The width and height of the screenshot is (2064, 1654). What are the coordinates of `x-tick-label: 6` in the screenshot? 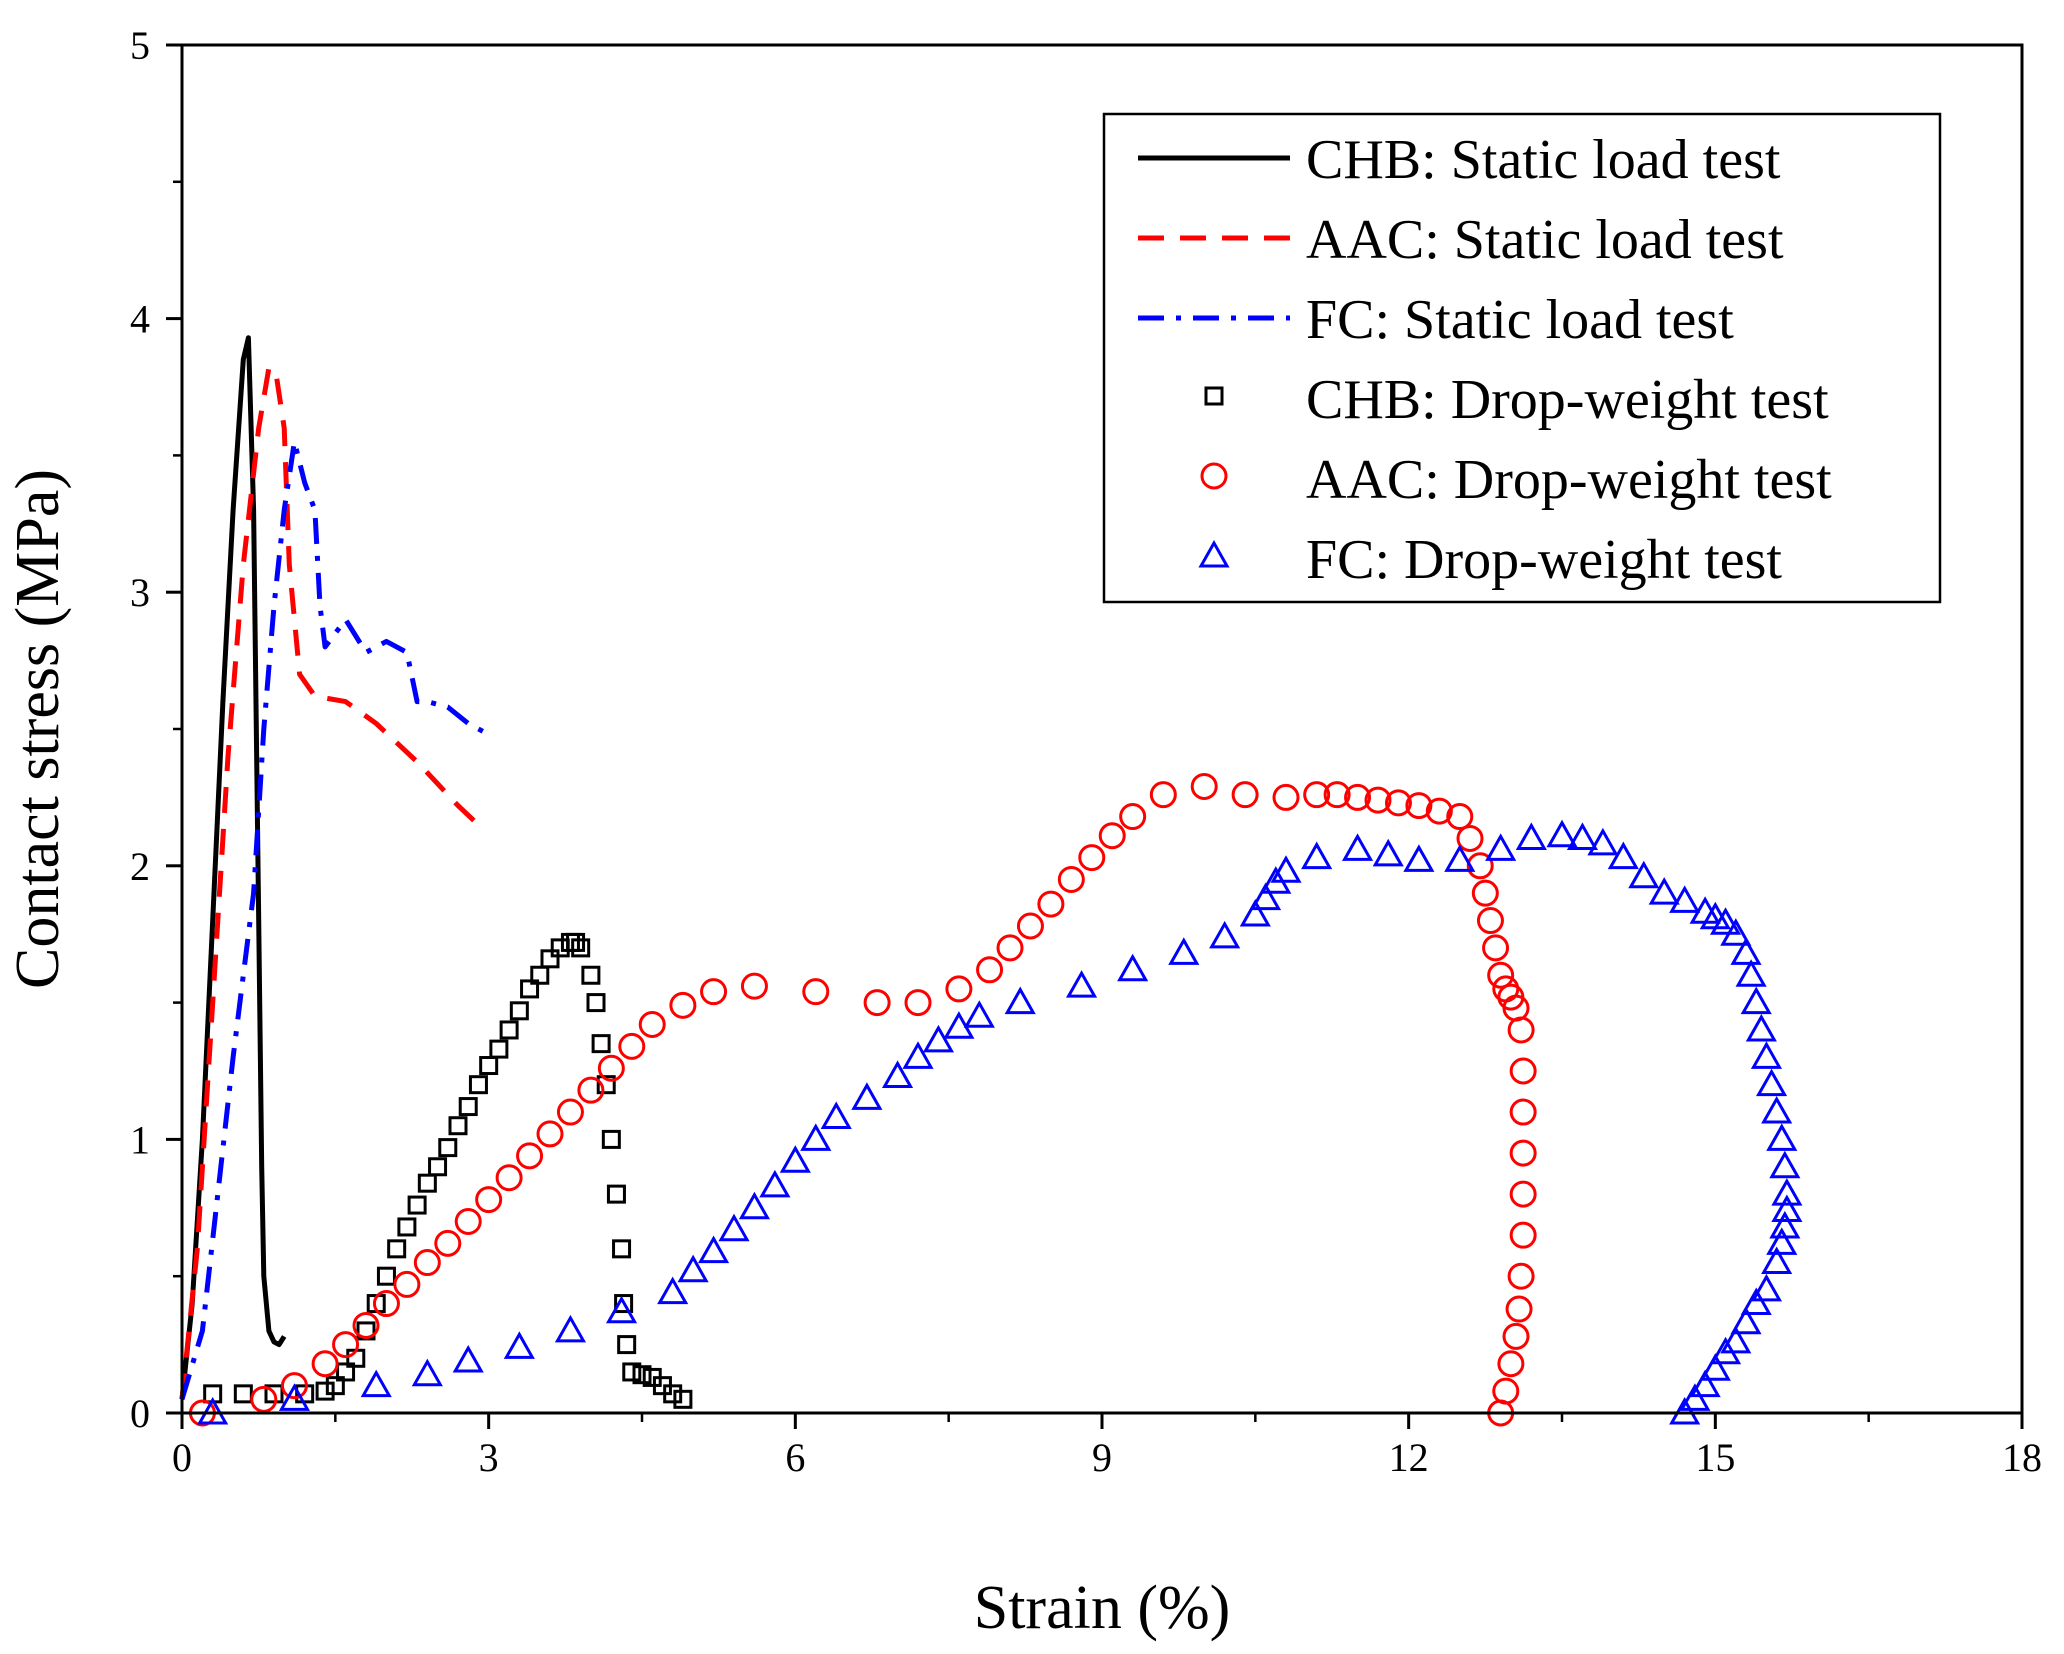 It's located at (795, 1457).